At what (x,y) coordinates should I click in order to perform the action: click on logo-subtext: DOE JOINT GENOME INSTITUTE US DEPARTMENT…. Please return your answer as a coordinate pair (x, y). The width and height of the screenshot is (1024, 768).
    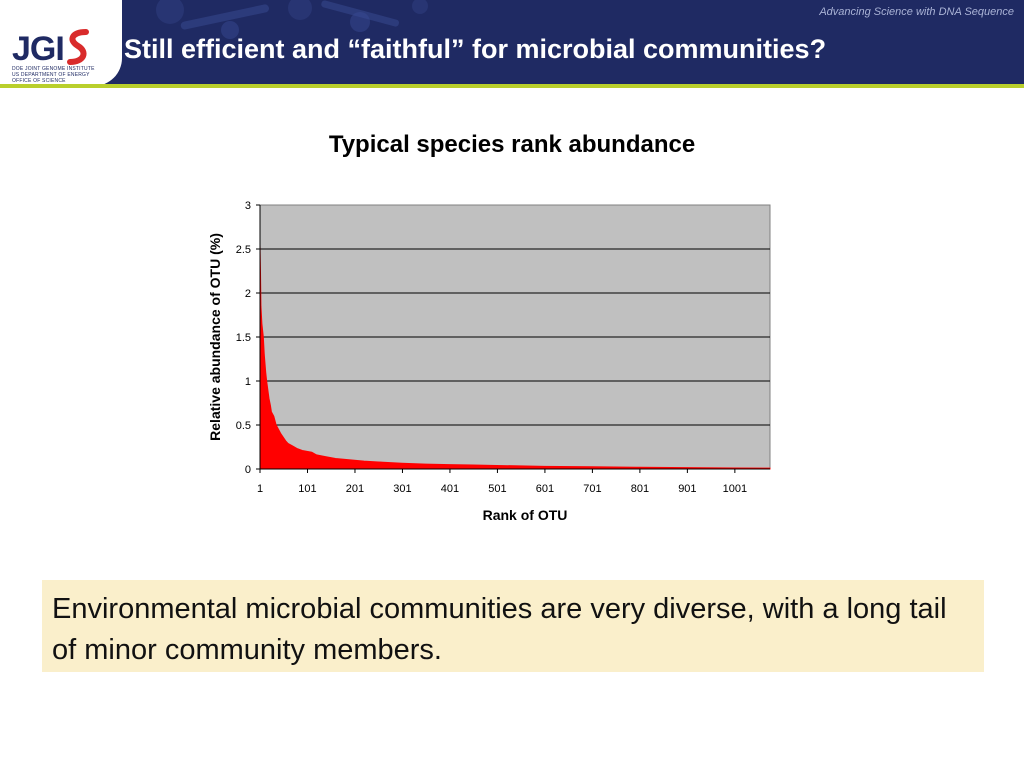
    Looking at the image, I should click on (53, 75).